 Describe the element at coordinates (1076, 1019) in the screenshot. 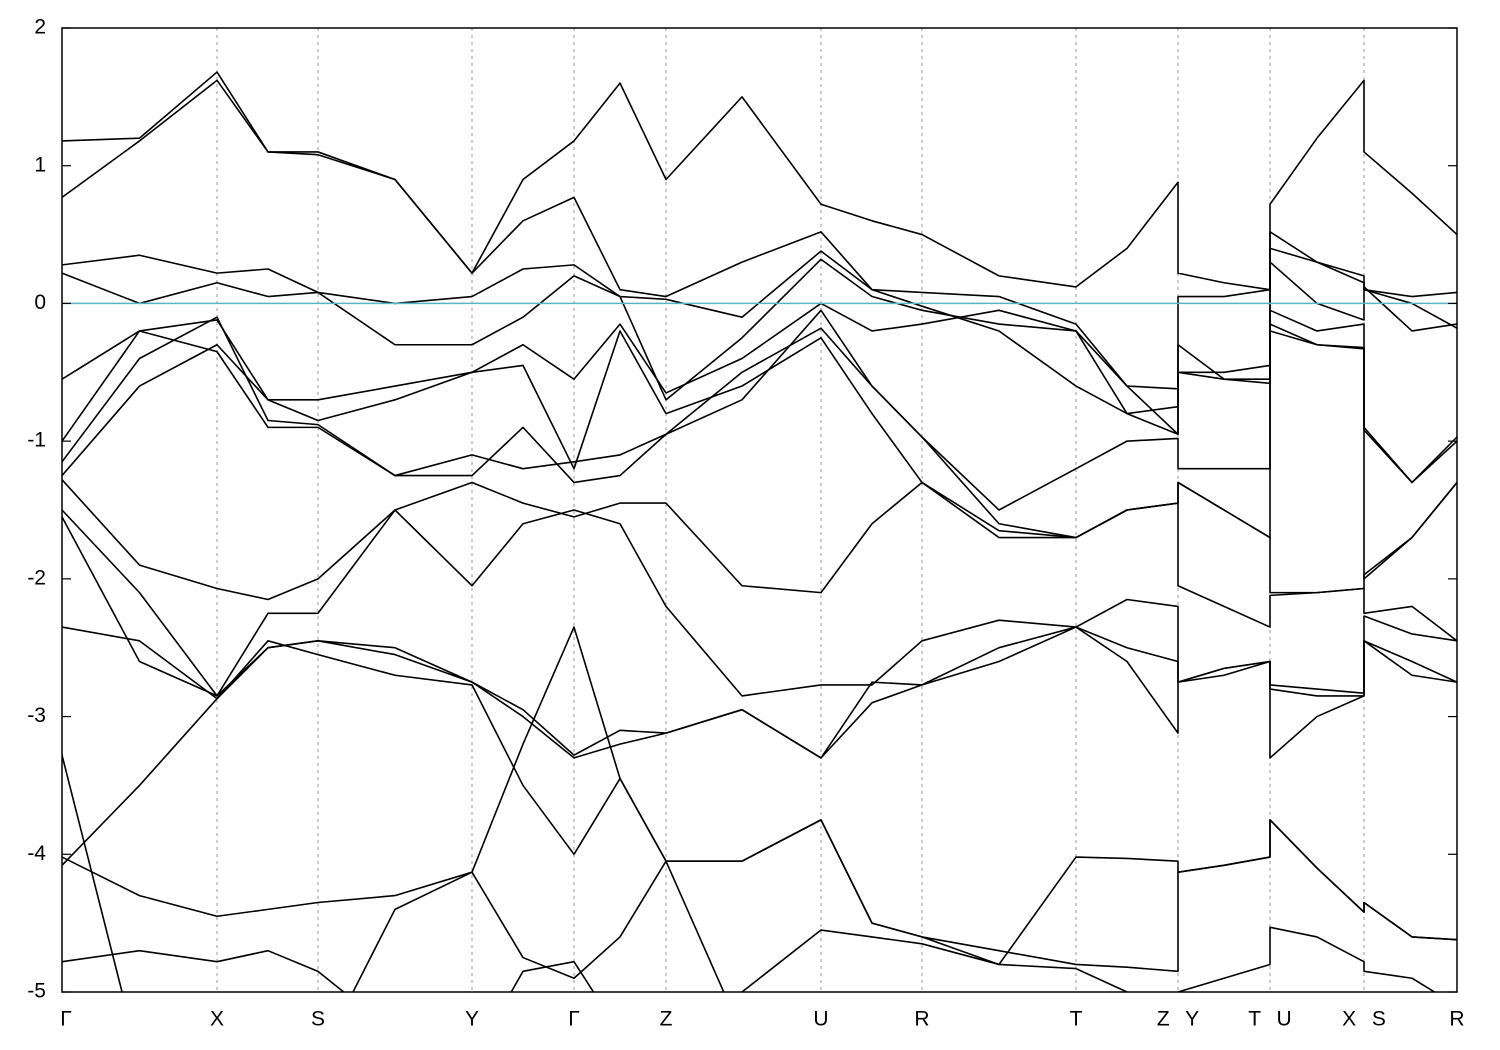

I see `x-tick-label: T` at that location.